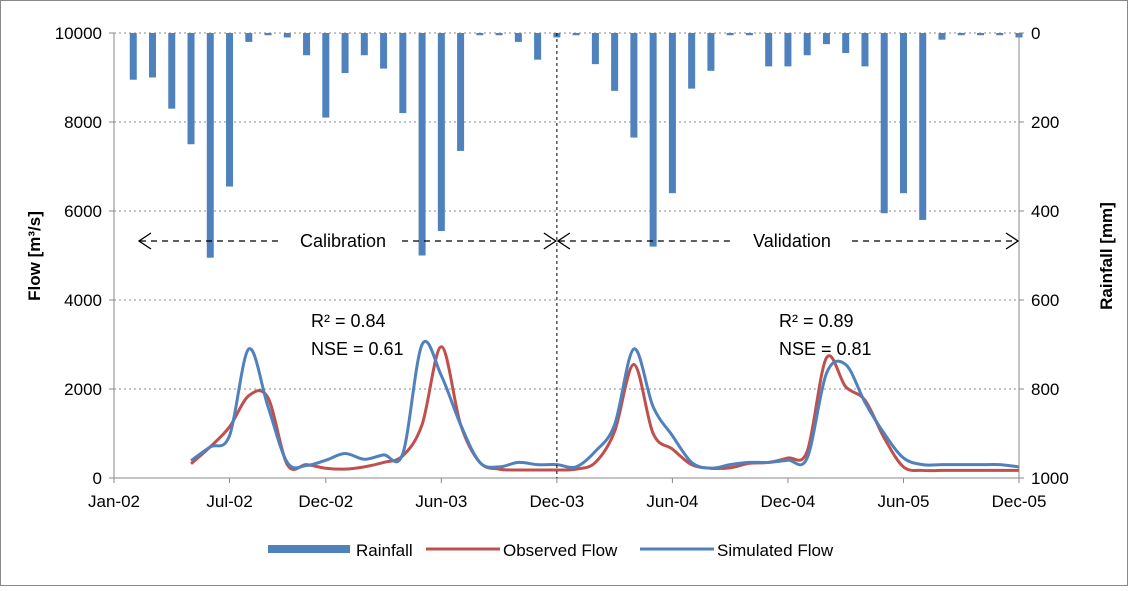  What do you see at coordinates (903, 501) in the screenshot?
I see `x-tick-label: Jun-05` at bounding box center [903, 501].